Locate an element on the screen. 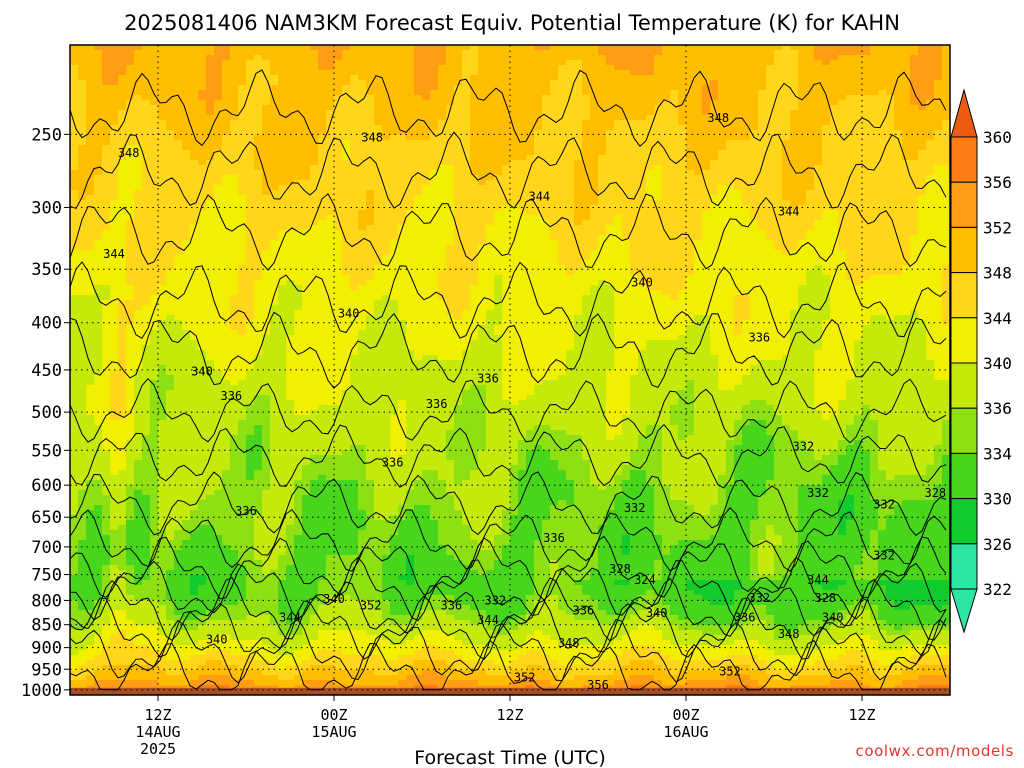 The image size is (1024, 768). colorbar-label: 334 is located at coordinates (997, 453).